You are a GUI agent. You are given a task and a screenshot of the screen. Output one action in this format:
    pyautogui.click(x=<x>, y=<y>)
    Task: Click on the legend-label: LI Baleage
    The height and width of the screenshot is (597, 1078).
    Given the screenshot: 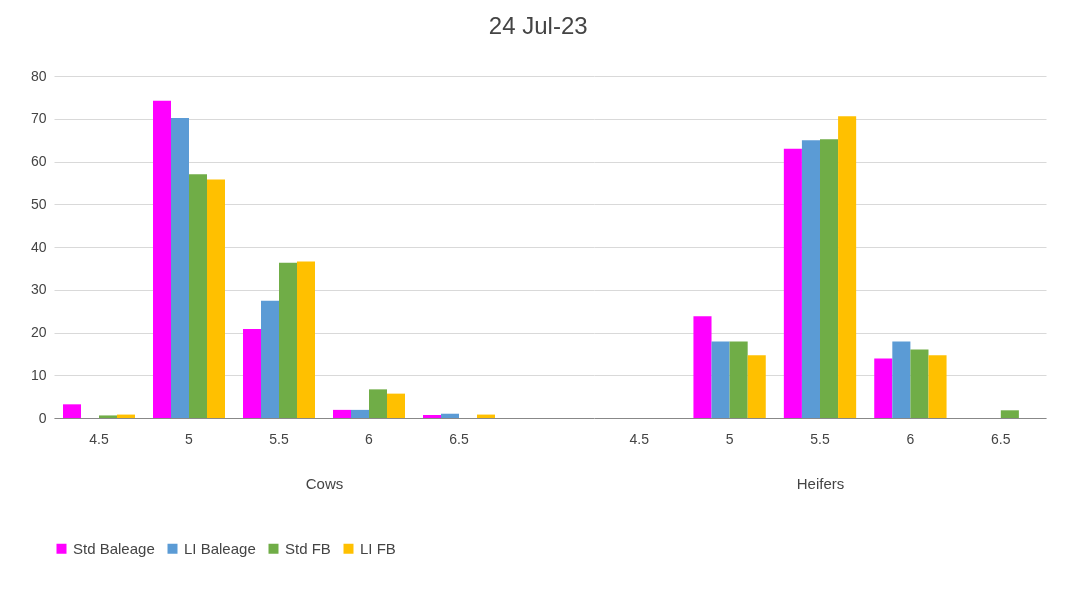 What is the action you would take?
    pyautogui.click(x=220, y=548)
    